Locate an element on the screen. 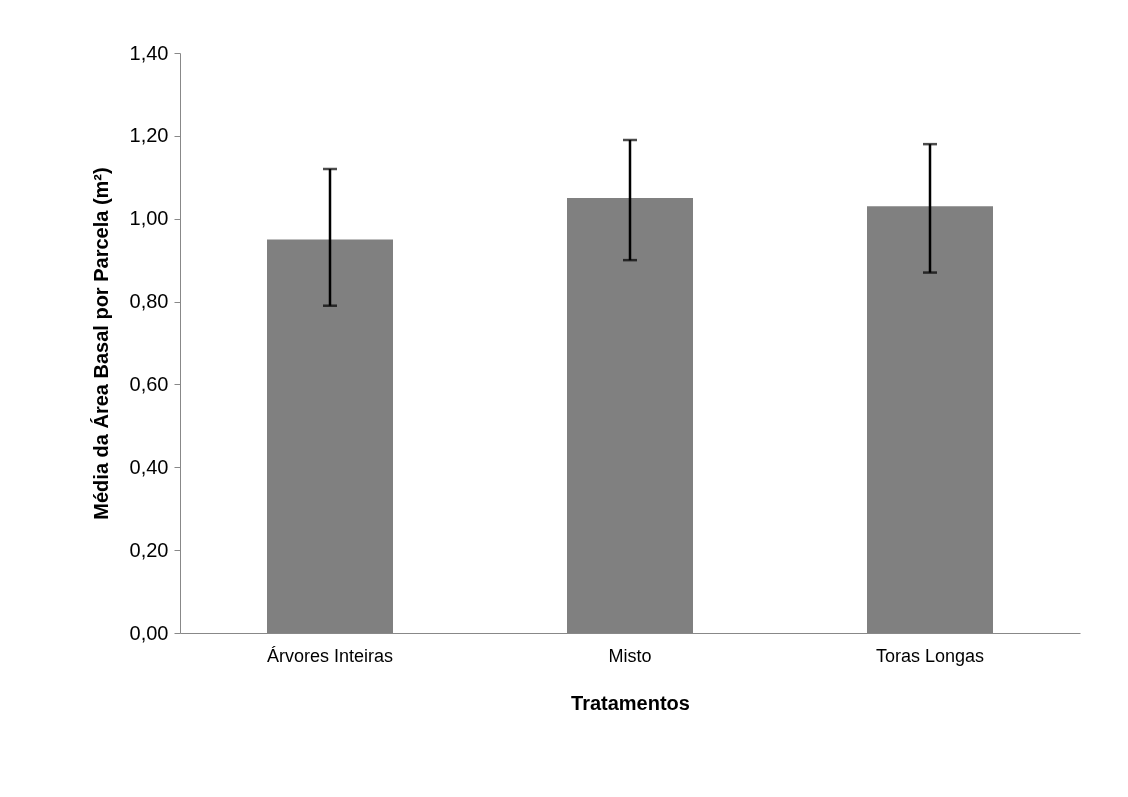 Image resolution: width=1128 pixels, height=797 pixels. x-tick-label: Árvores Inteiras is located at coordinates (330, 655).